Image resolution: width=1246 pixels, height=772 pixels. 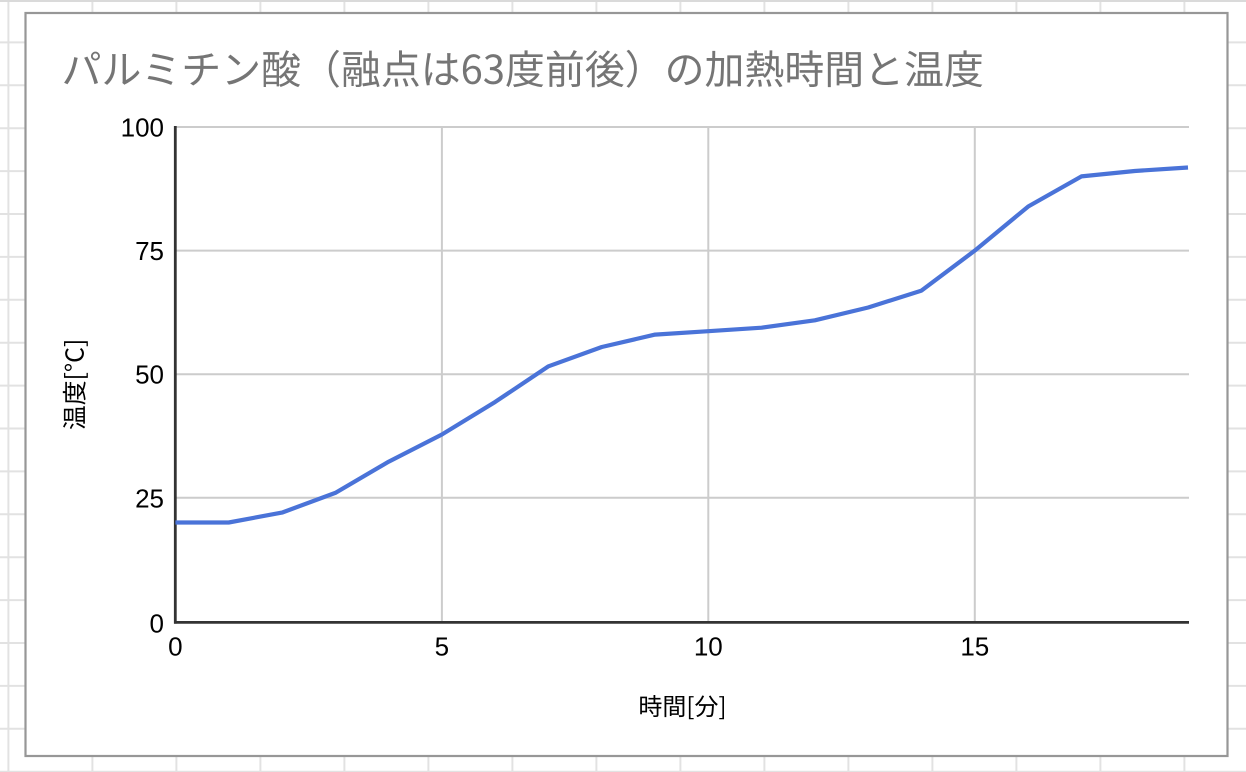 What do you see at coordinates (974, 647) in the screenshot?
I see `svg-text: 15` at bounding box center [974, 647].